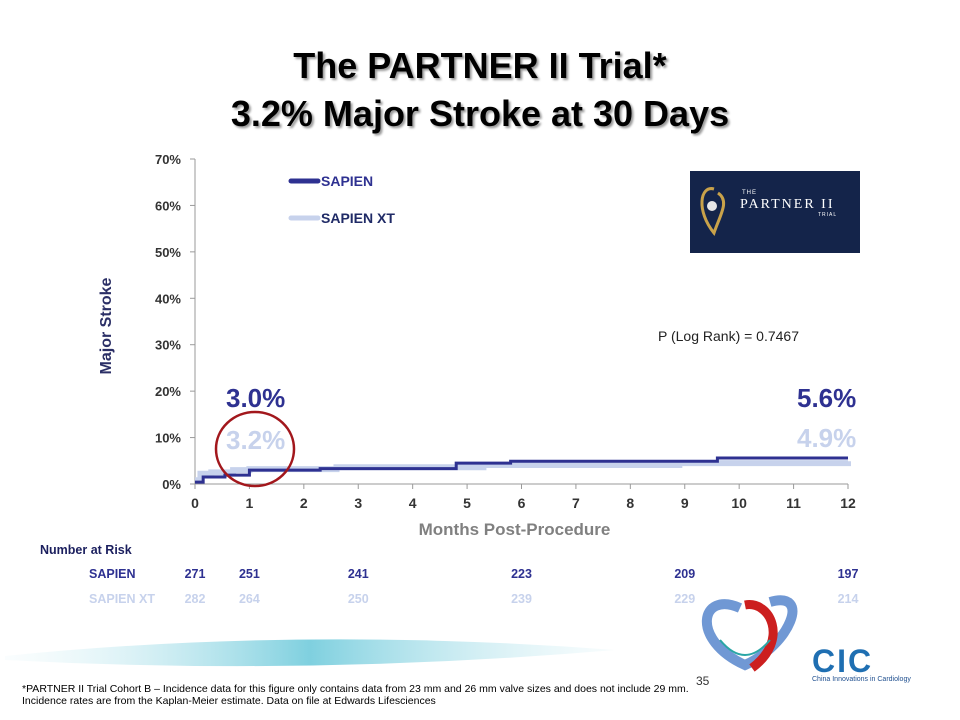 The height and width of the screenshot is (720, 960). I want to click on legend-label: SAPIEN, so click(347, 181).